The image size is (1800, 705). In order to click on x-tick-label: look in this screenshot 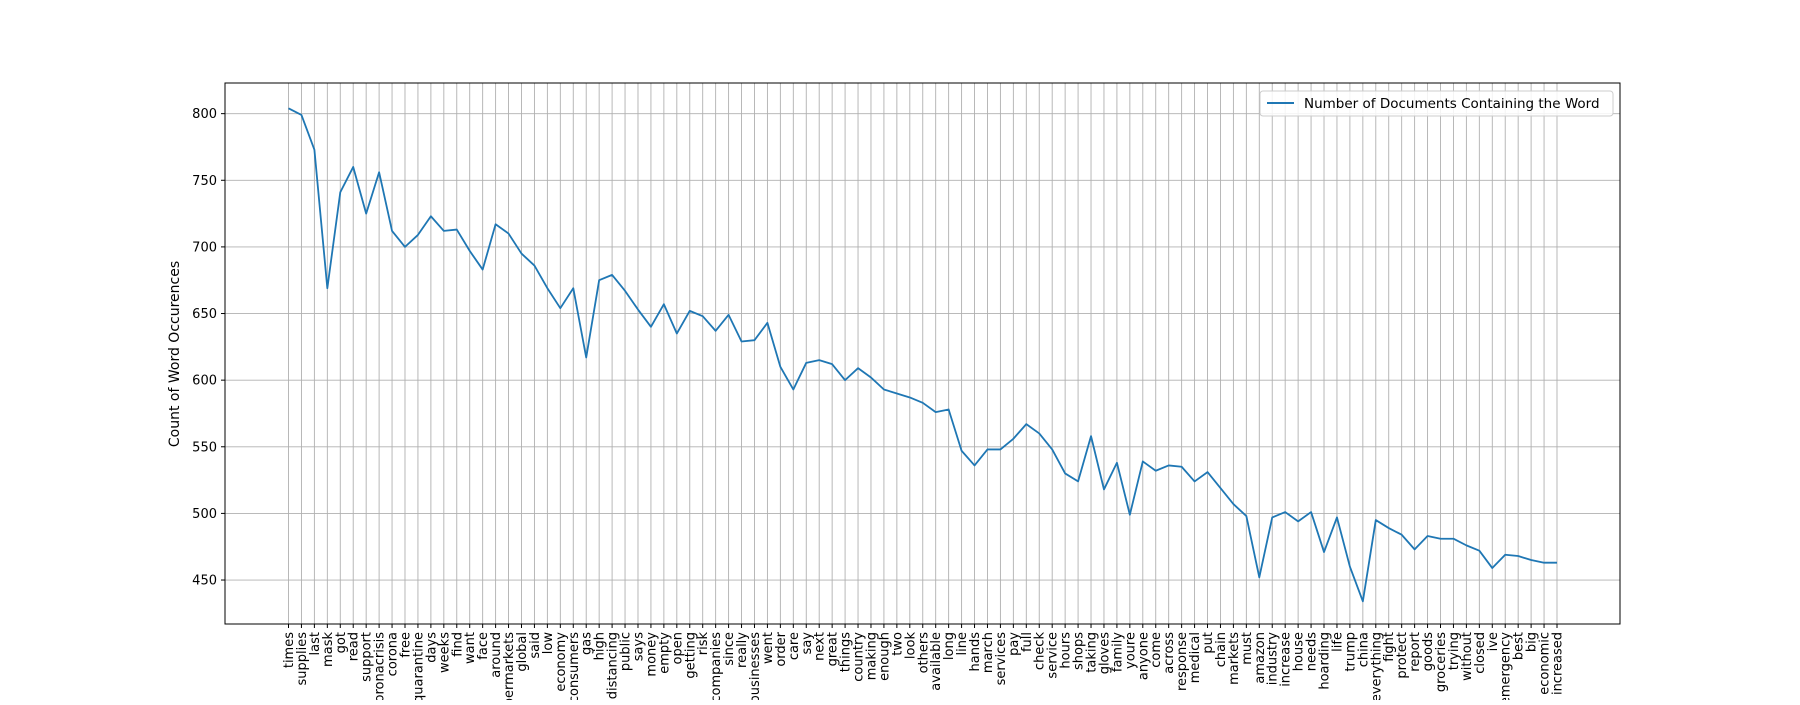, I will do `click(910, 646)`.